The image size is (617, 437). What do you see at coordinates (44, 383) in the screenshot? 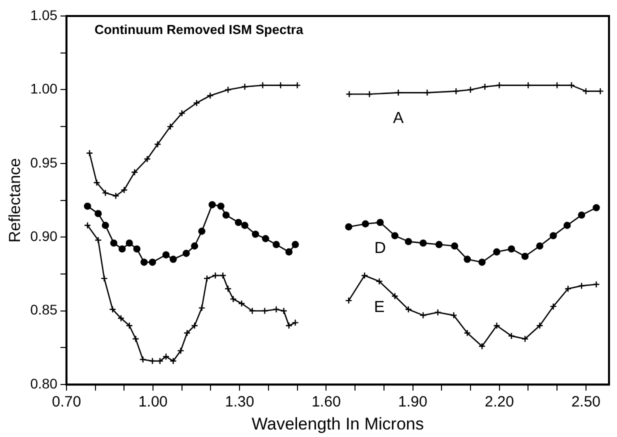
I see `y-tick-label: 0.80` at bounding box center [44, 383].